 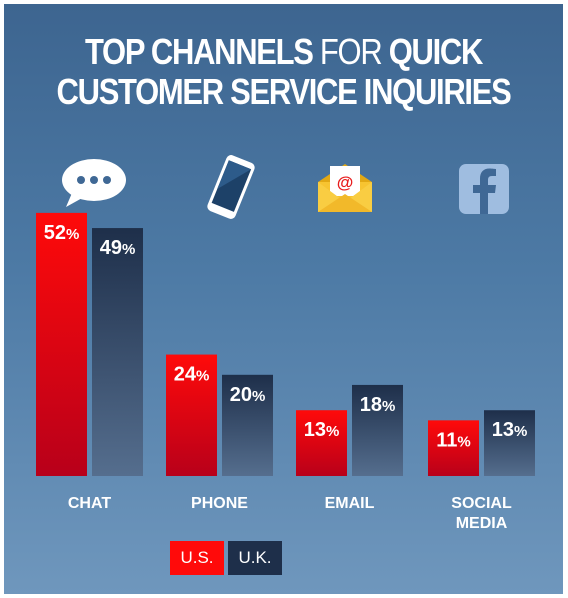 I want to click on facebook-icon, so click(x=484, y=189).